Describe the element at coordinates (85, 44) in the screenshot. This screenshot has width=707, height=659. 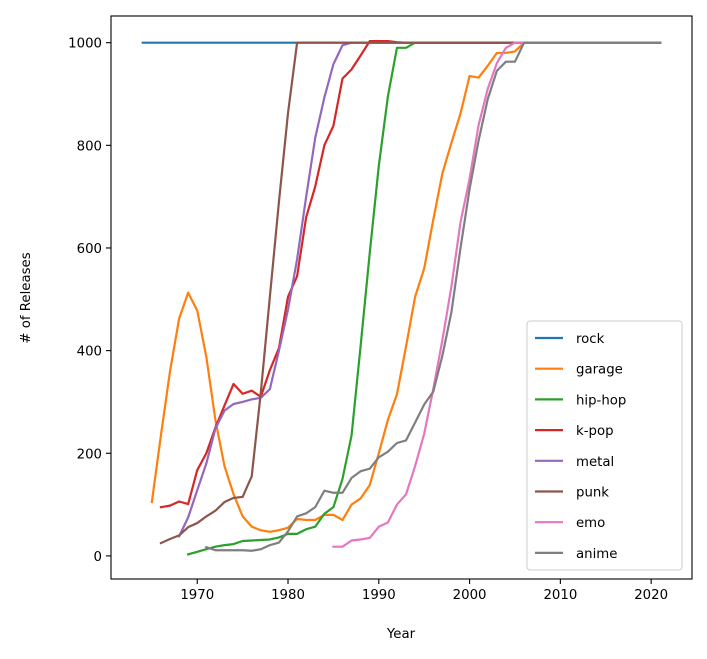
I see `y-tick-label: 1000` at that location.